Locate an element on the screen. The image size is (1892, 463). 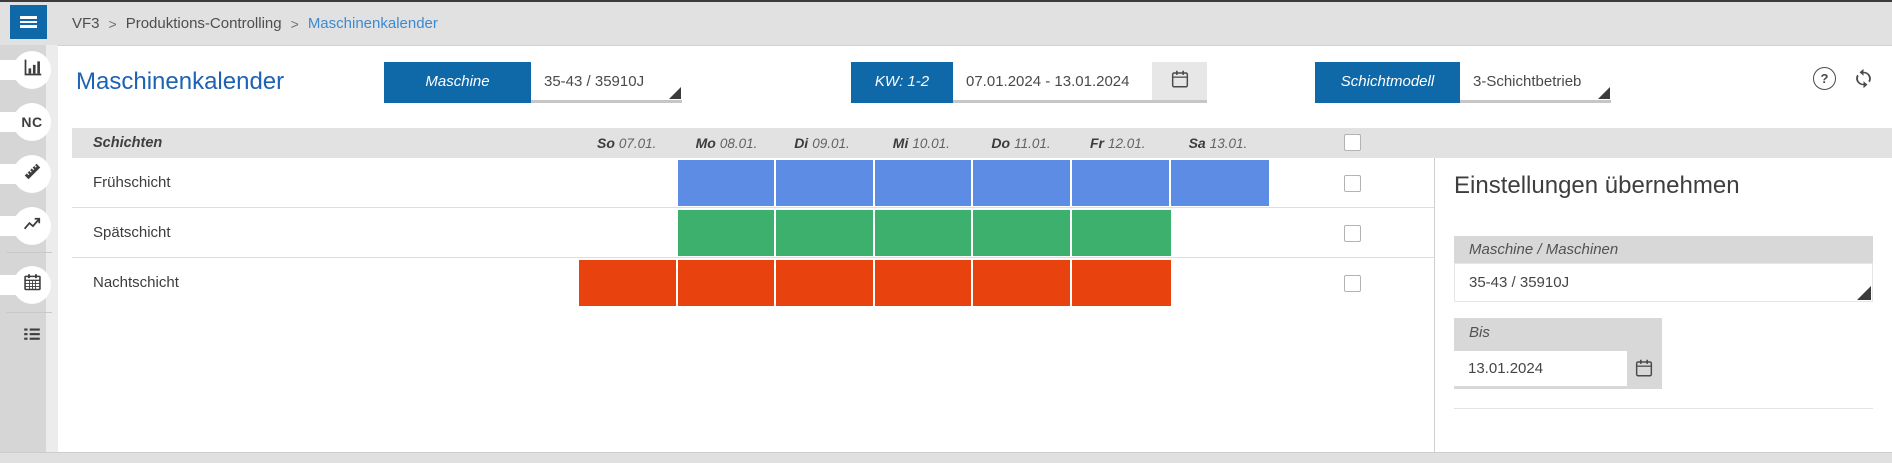
bis-label: Bis is located at coordinates (1479, 332).